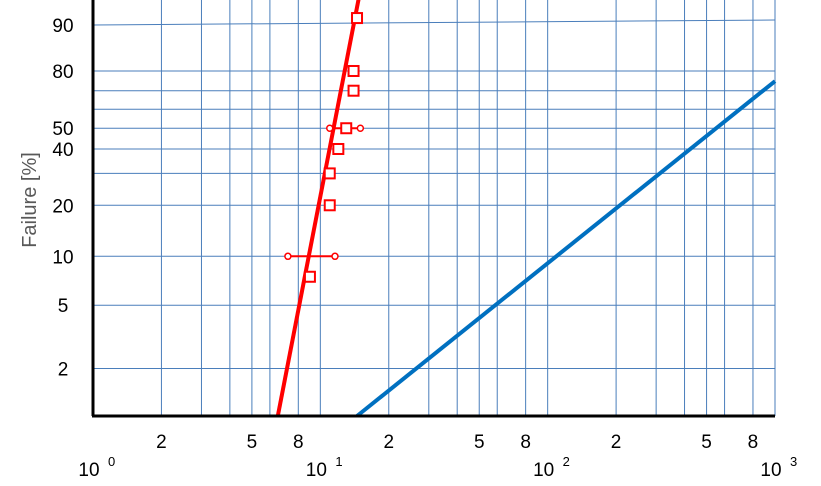 The image size is (821, 486). What do you see at coordinates (62, 257) in the screenshot?
I see `y-tick-label: 10` at bounding box center [62, 257].